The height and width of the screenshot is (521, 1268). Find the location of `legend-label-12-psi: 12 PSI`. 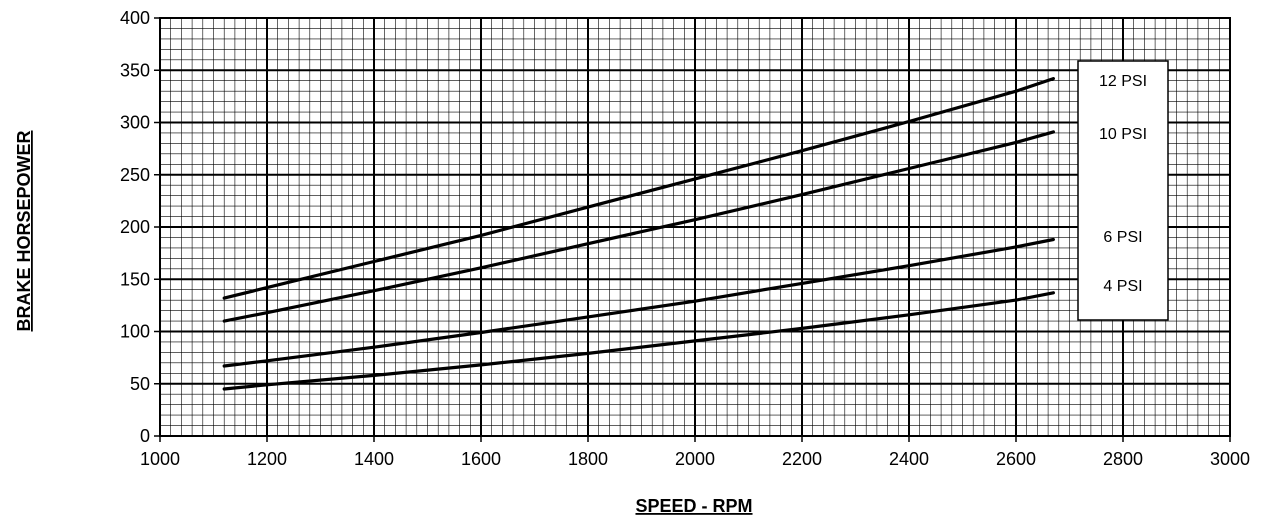

legend-label-12-psi: 12 PSI is located at coordinates (1123, 81).